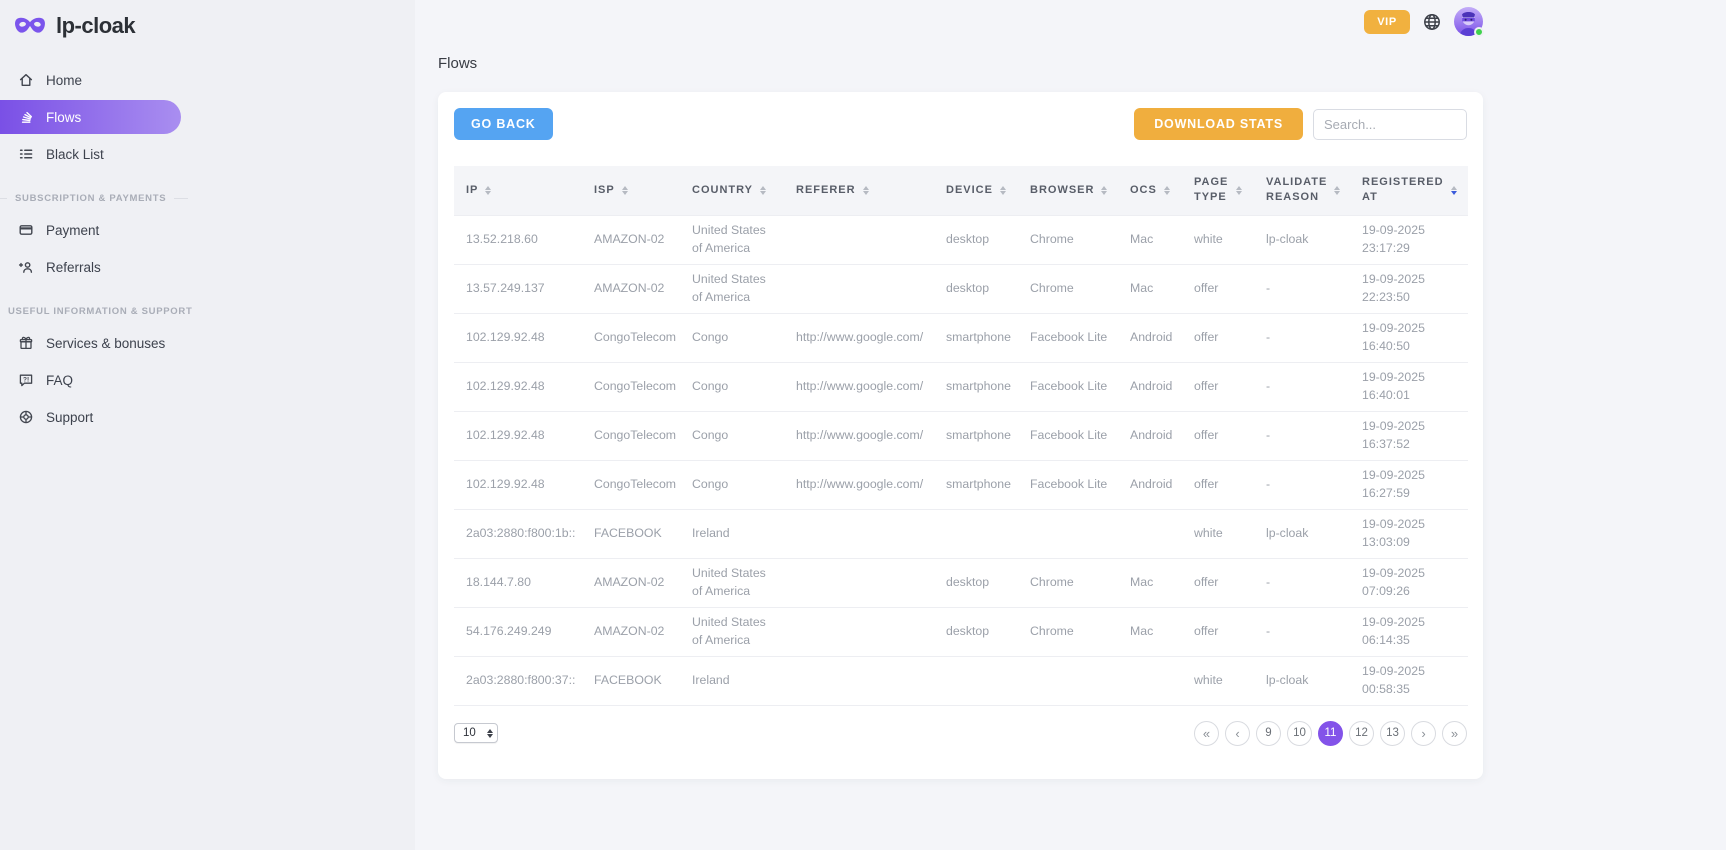  I want to click on table-cell, so click(1068, 534).